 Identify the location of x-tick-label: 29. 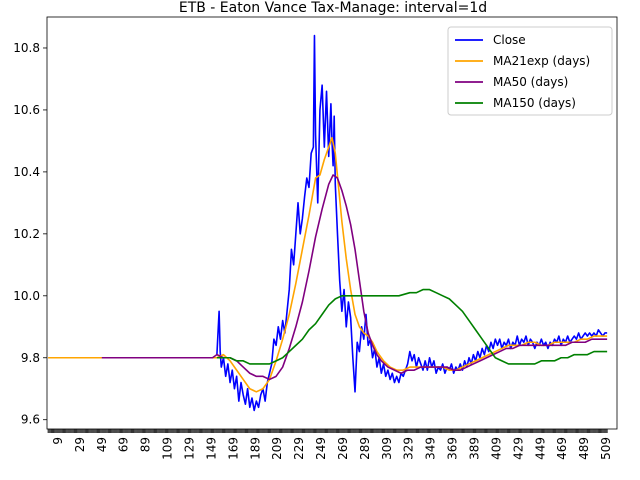
(80, 444).